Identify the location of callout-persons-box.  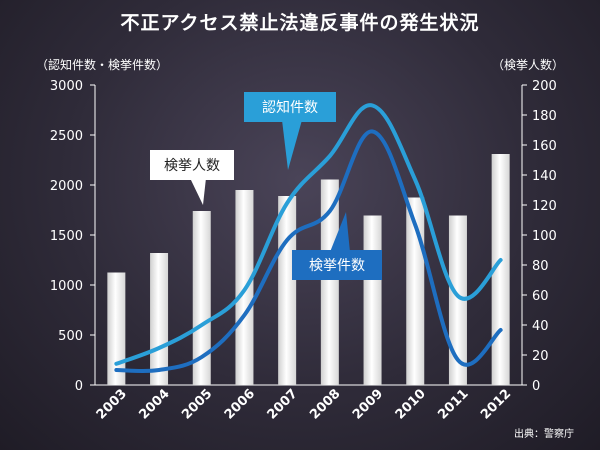
(192, 165).